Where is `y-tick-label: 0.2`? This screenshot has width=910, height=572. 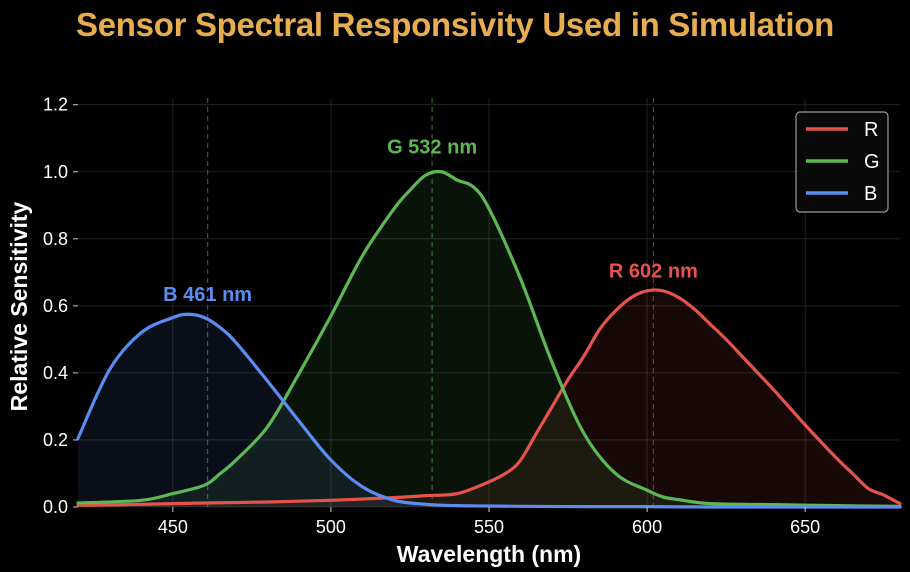 y-tick-label: 0.2 is located at coordinates (55, 440).